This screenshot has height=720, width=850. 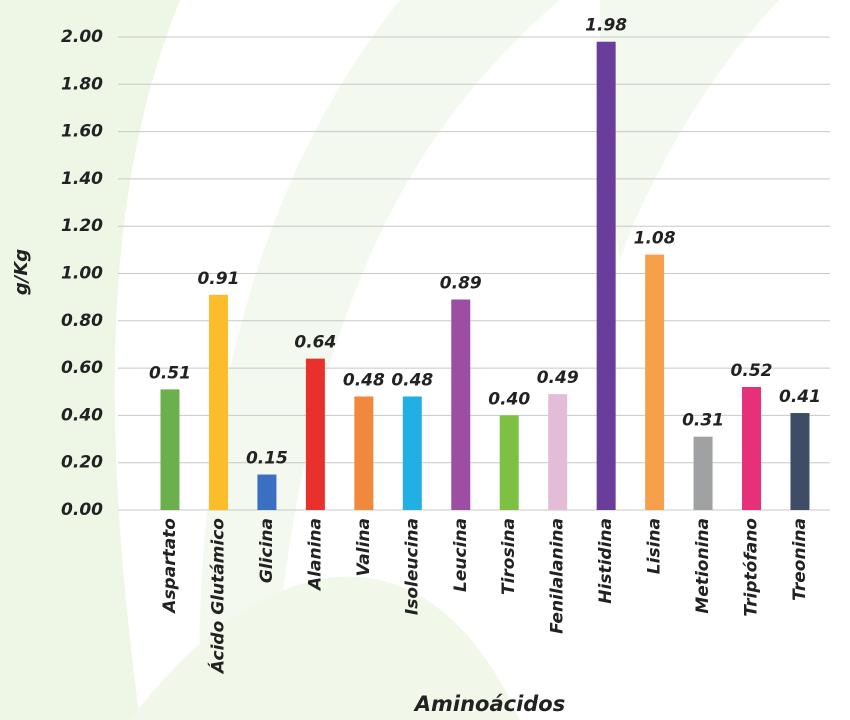 I want to click on y-tick-label: 2.00, so click(x=82, y=37).